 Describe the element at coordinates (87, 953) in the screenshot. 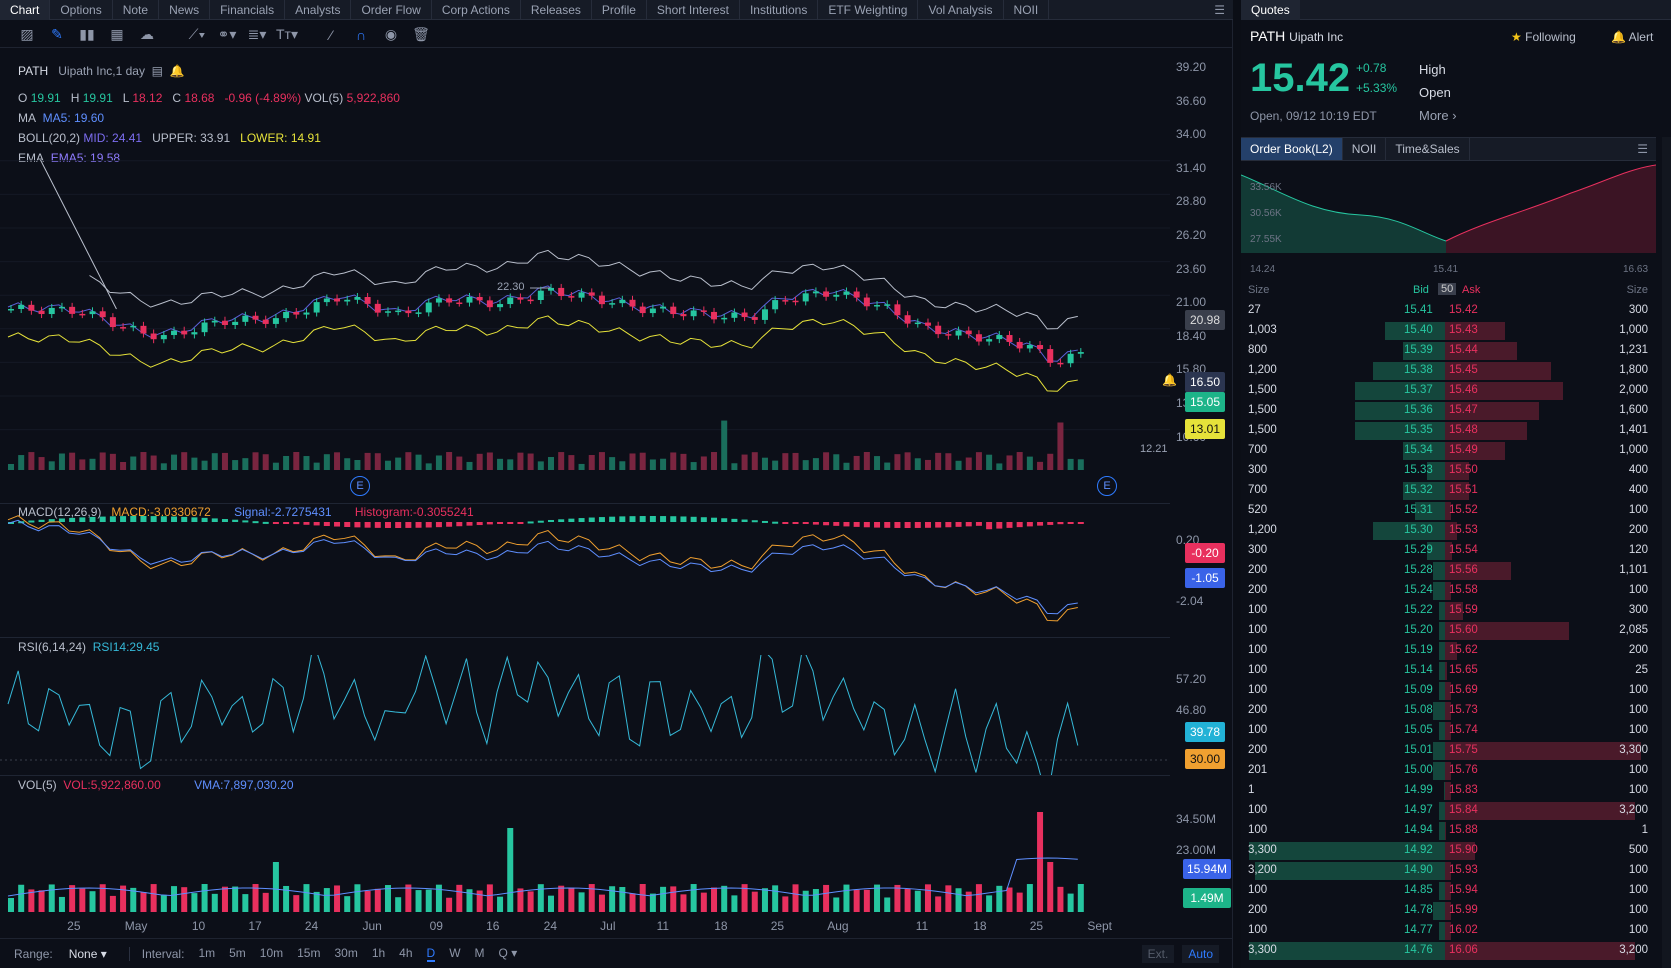

I see `range-select: None ▾` at that location.